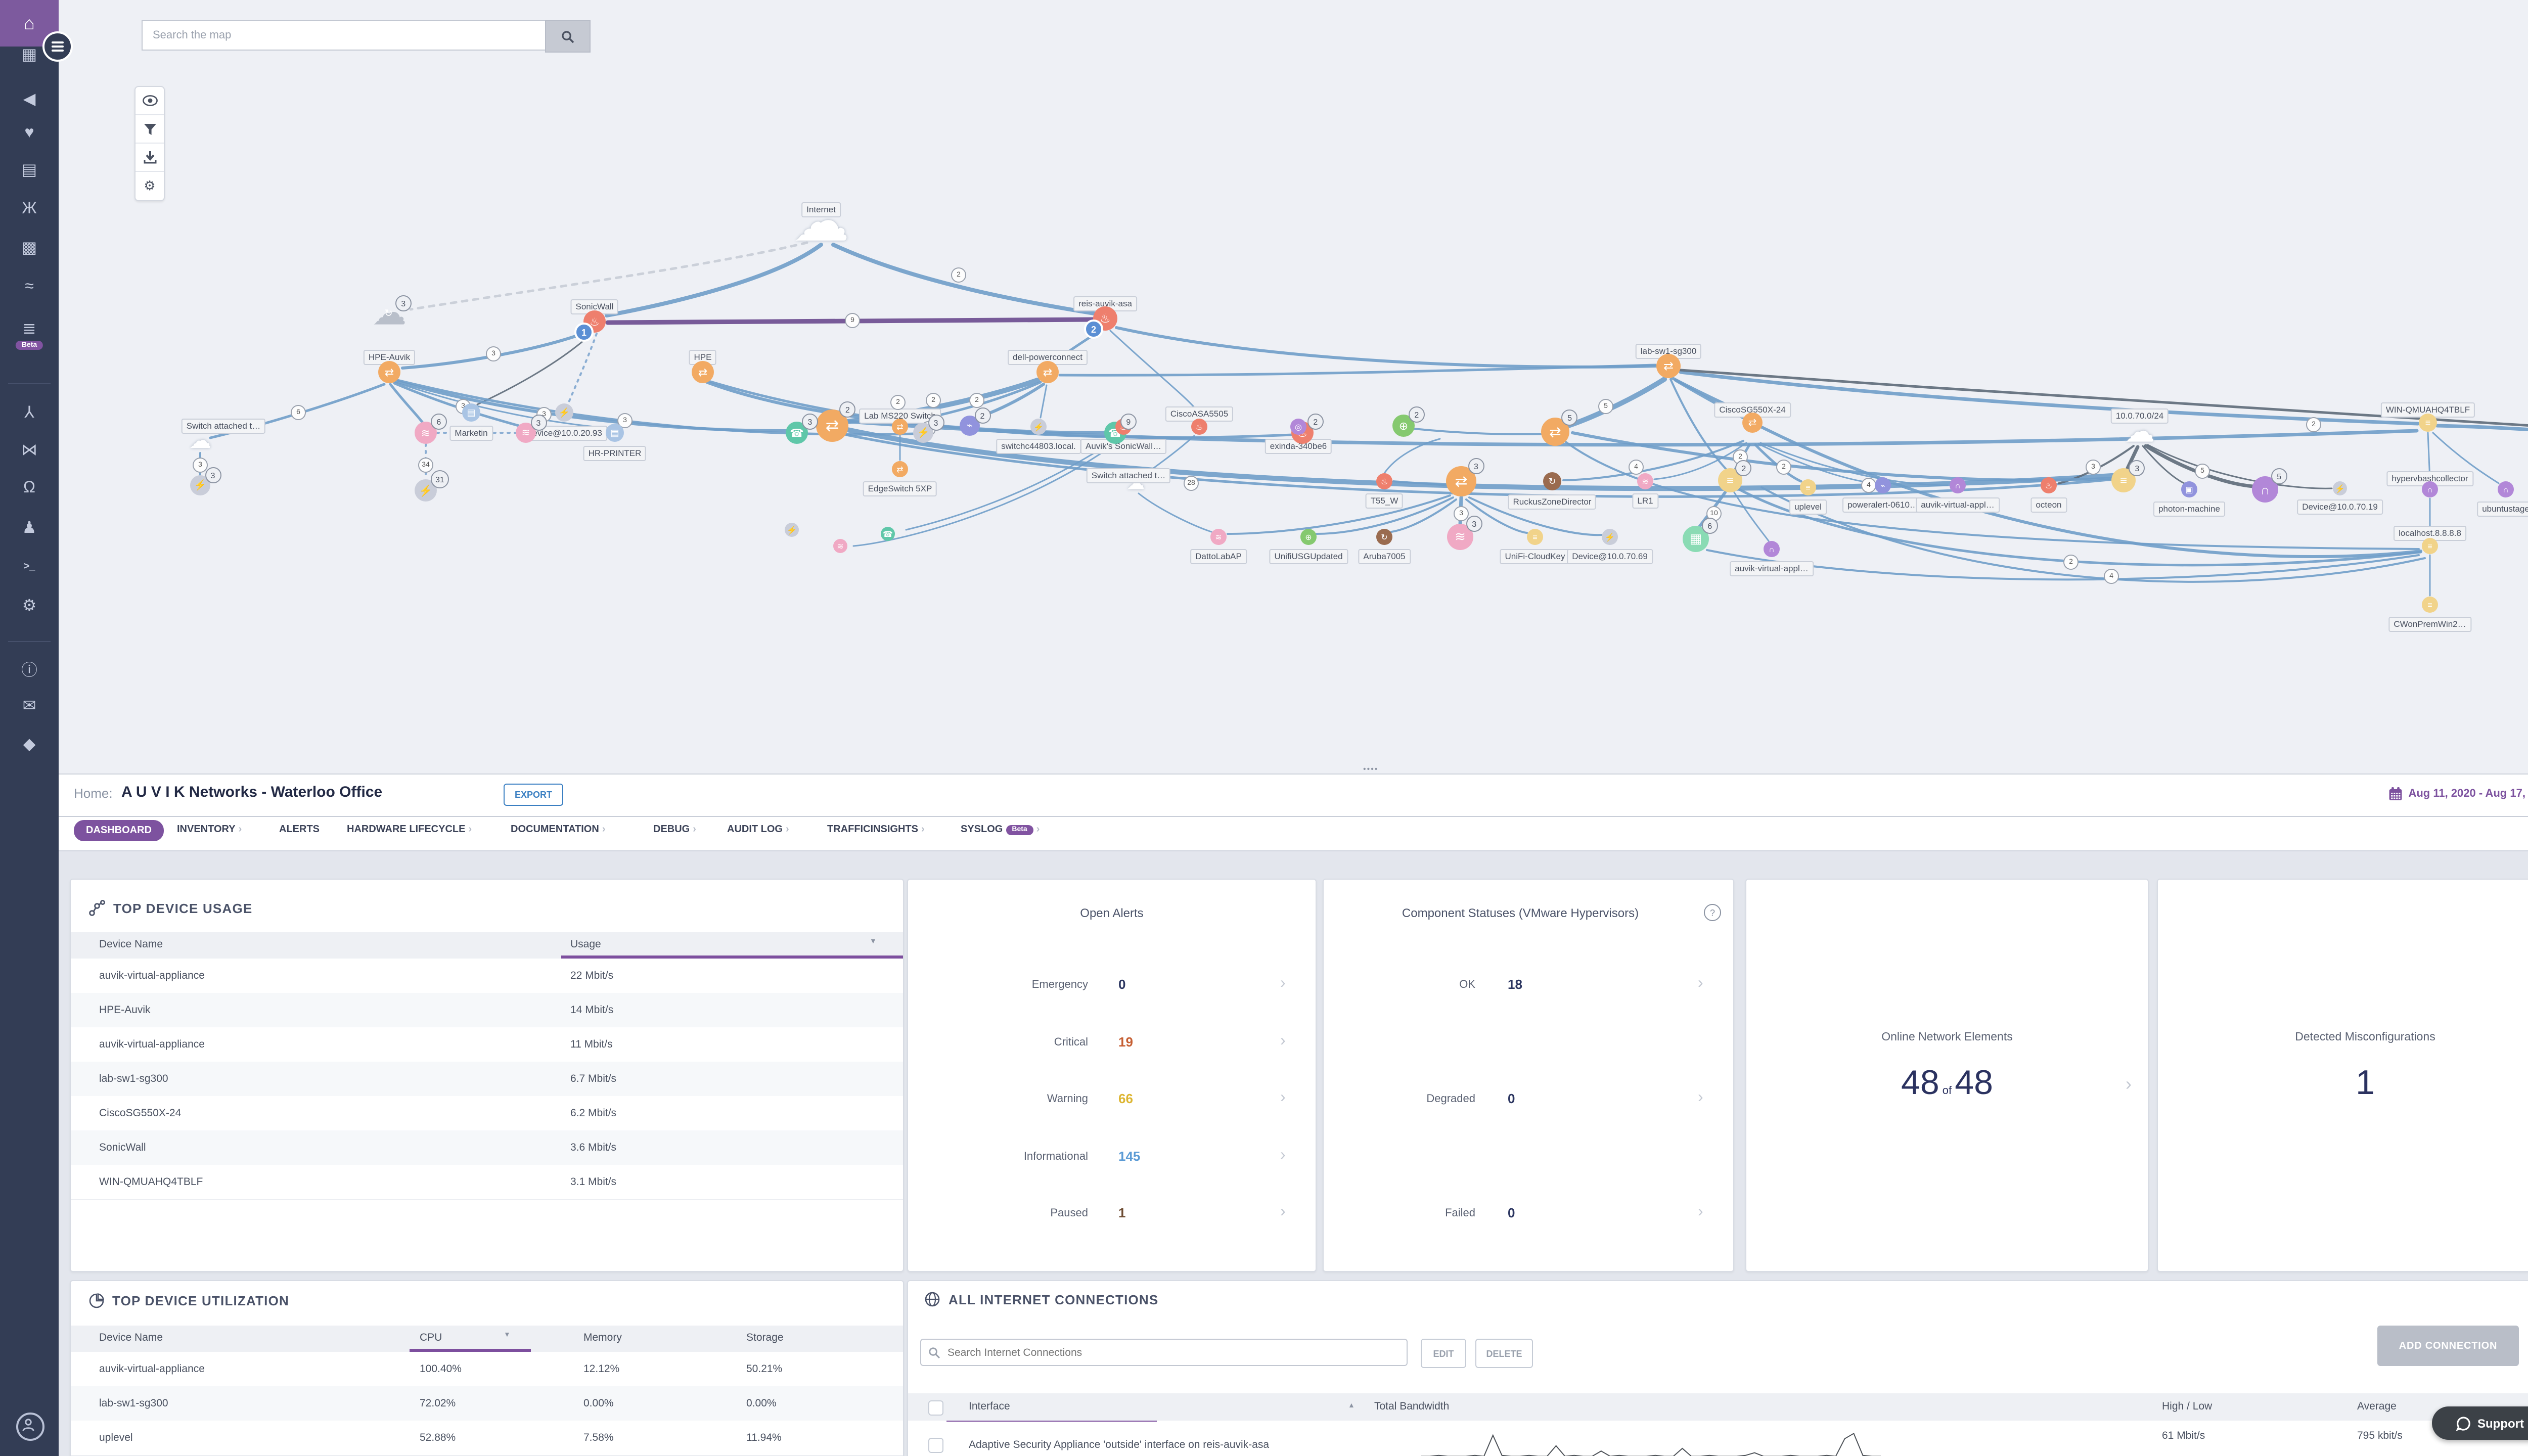 The height and width of the screenshot is (1456, 2528). I want to click on table-row: CiscoSG550X-24 6.2 Mbit/s, so click(487, 1113).